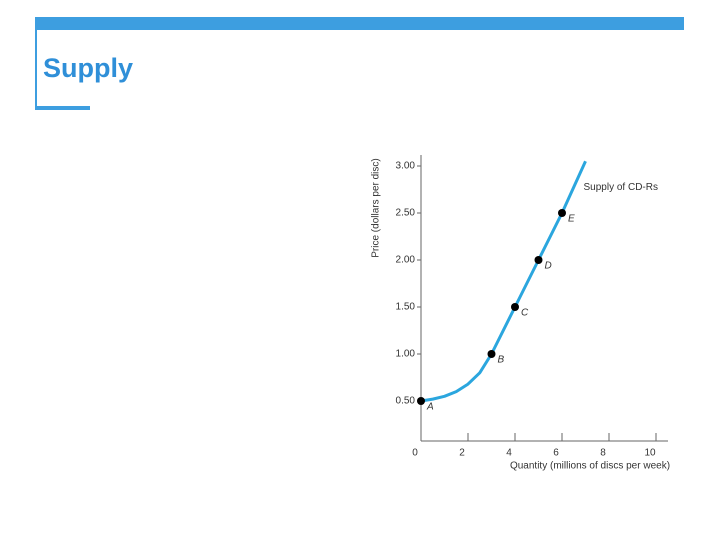 The height and width of the screenshot is (545, 720). I want to click on y-tick-label: 0.50, so click(406, 401).